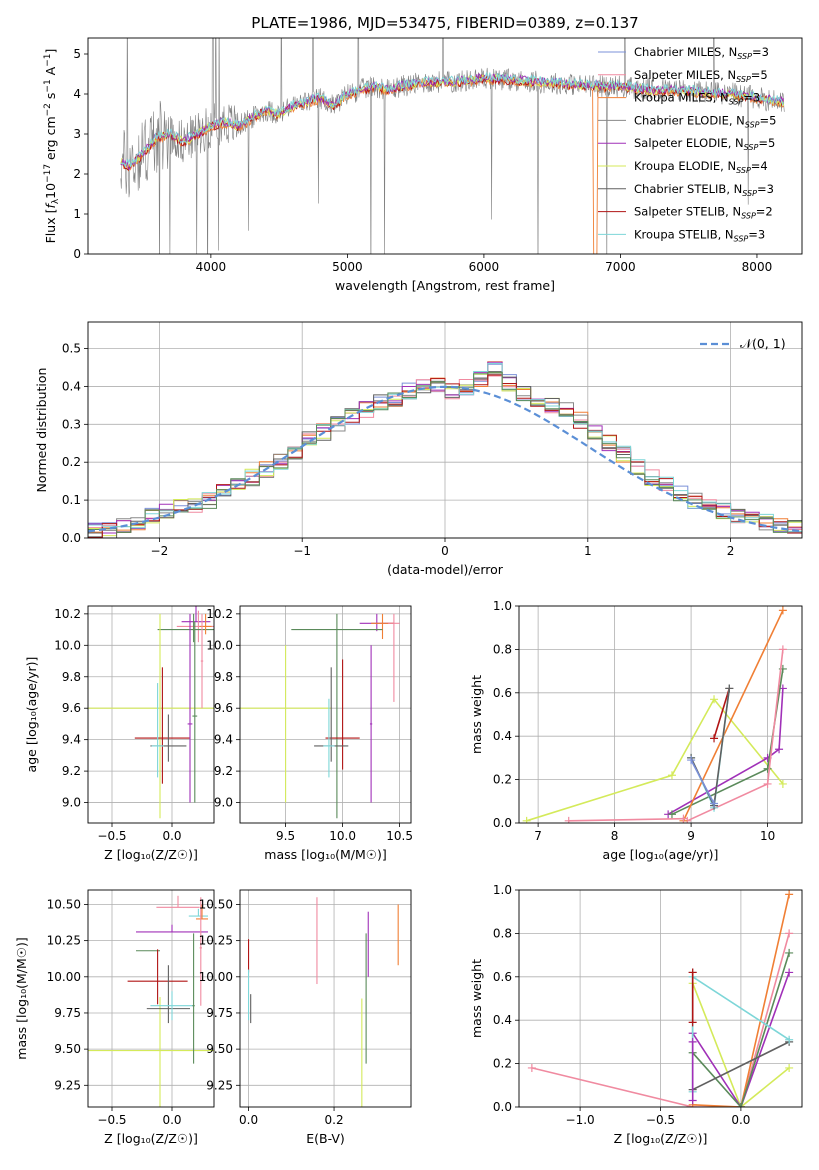 Image resolution: width=819 pixels, height=1170 pixels. Describe the element at coordinates (325, 1138) in the screenshot. I see `x-axis-label: E(B-V)` at that location.